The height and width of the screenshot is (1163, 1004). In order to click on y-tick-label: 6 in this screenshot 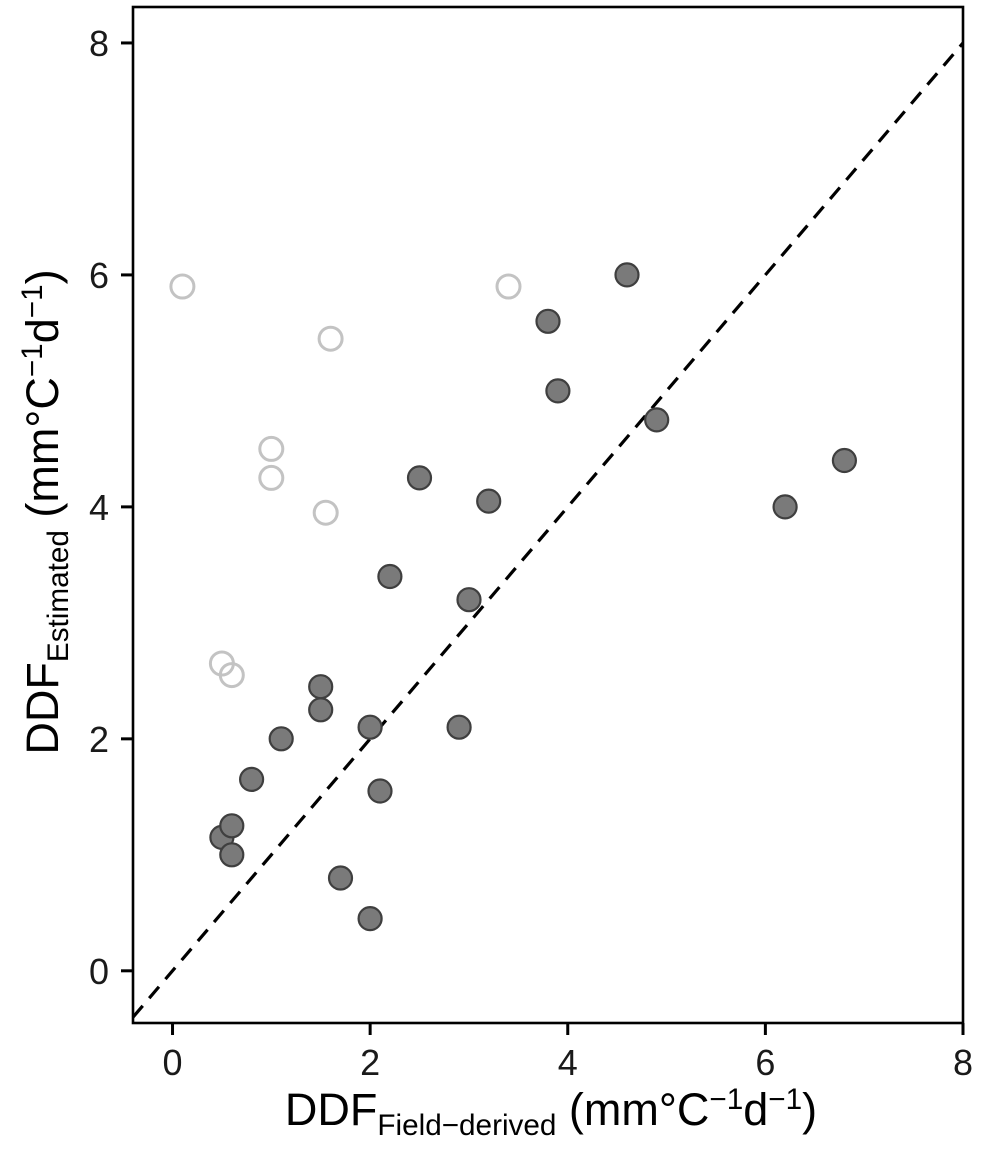, I will do `click(99, 275)`.